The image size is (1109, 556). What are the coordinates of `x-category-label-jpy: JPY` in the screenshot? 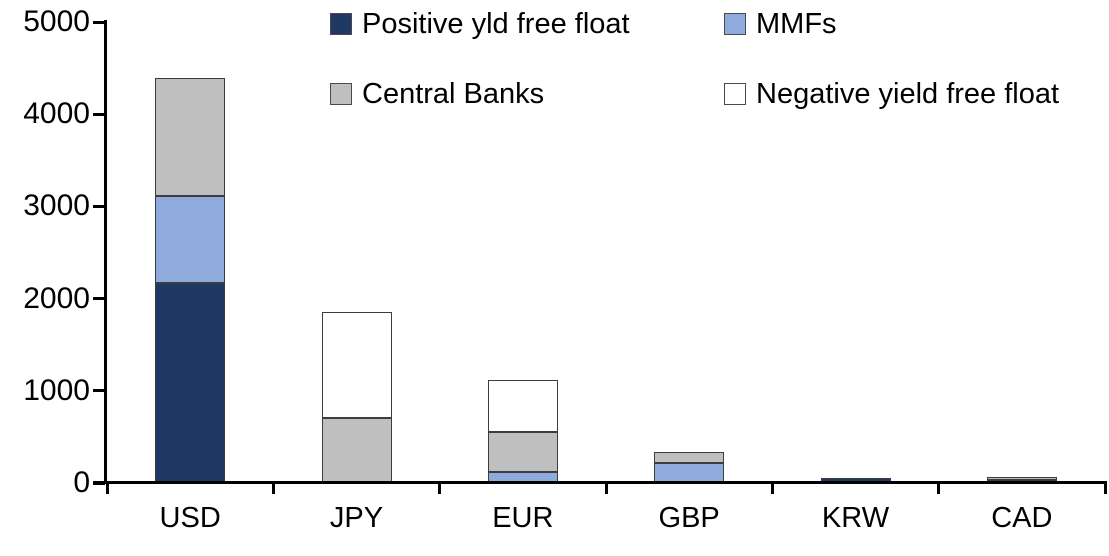 It's located at (356, 518).